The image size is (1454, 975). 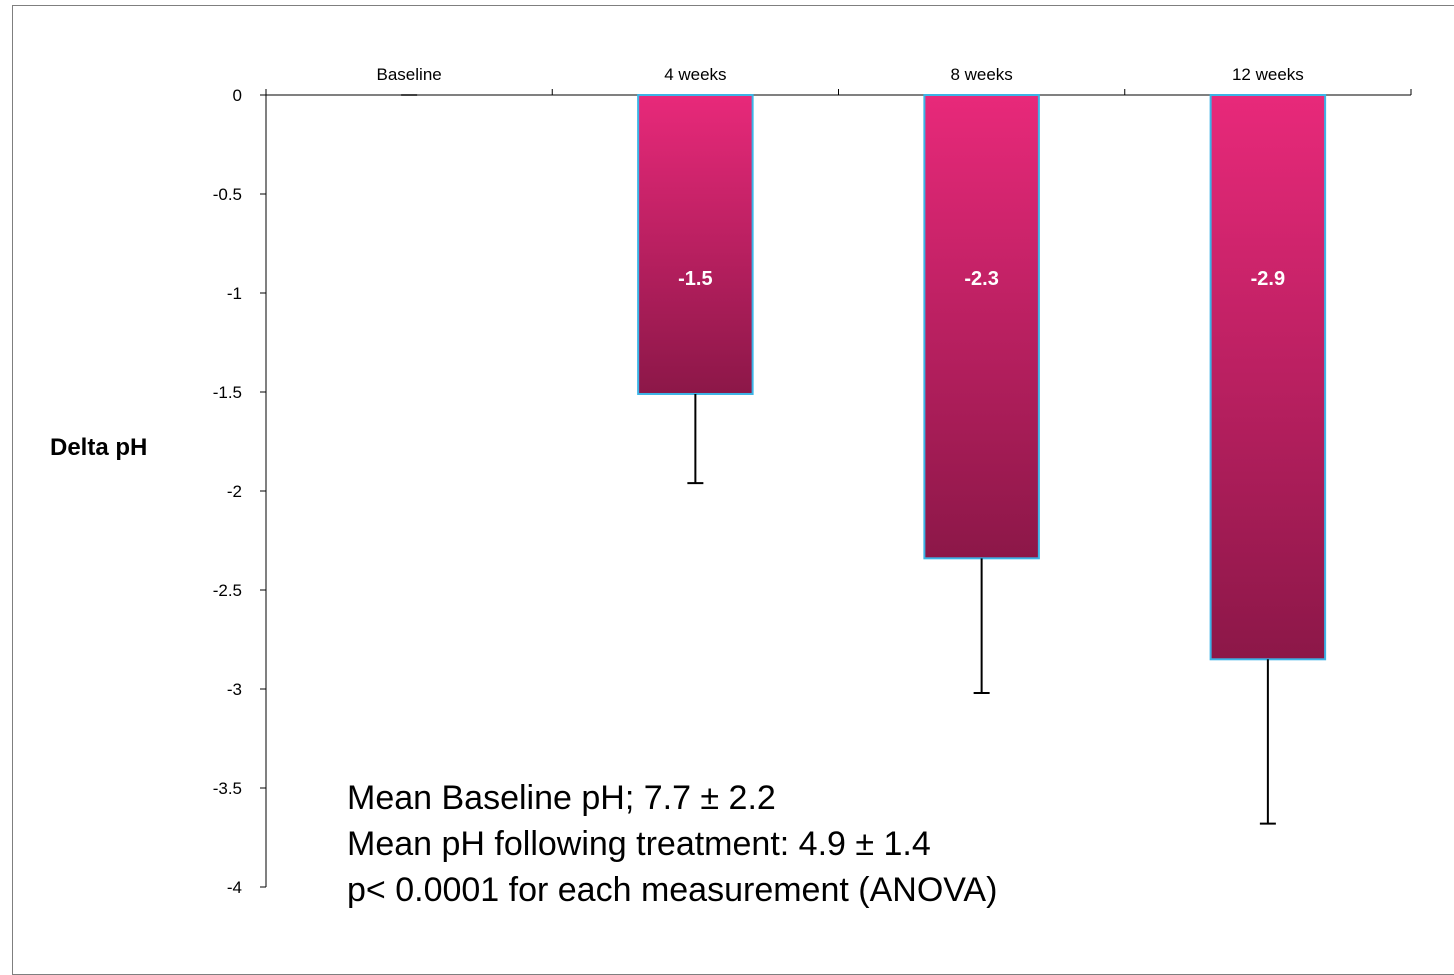 What do you see at coordinates (561, 798) in the screenshot?
I see `annotation-baseline-ph: Mean Baseline pH; 7.7 ± 2.2` at bounding box center [561, 798].